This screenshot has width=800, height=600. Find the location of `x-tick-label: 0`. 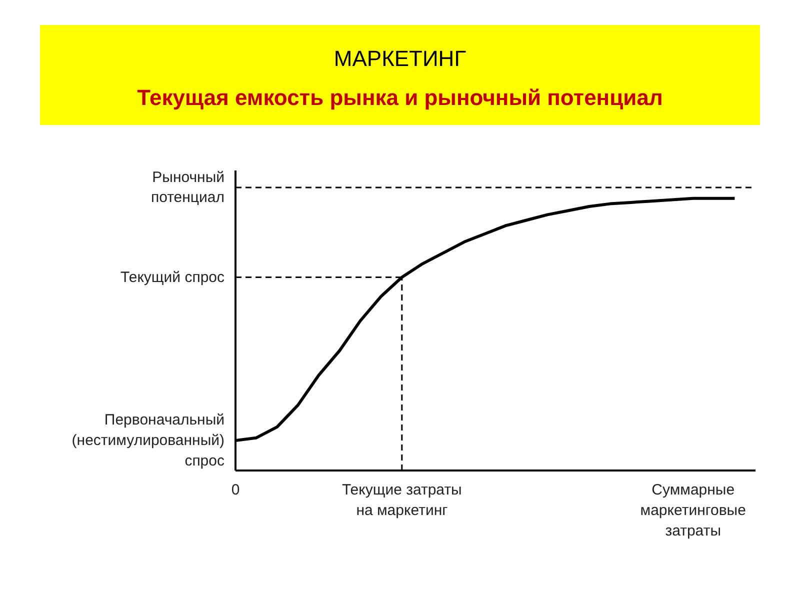

x-tick-label: 0 is located at coordinates (235, 490).